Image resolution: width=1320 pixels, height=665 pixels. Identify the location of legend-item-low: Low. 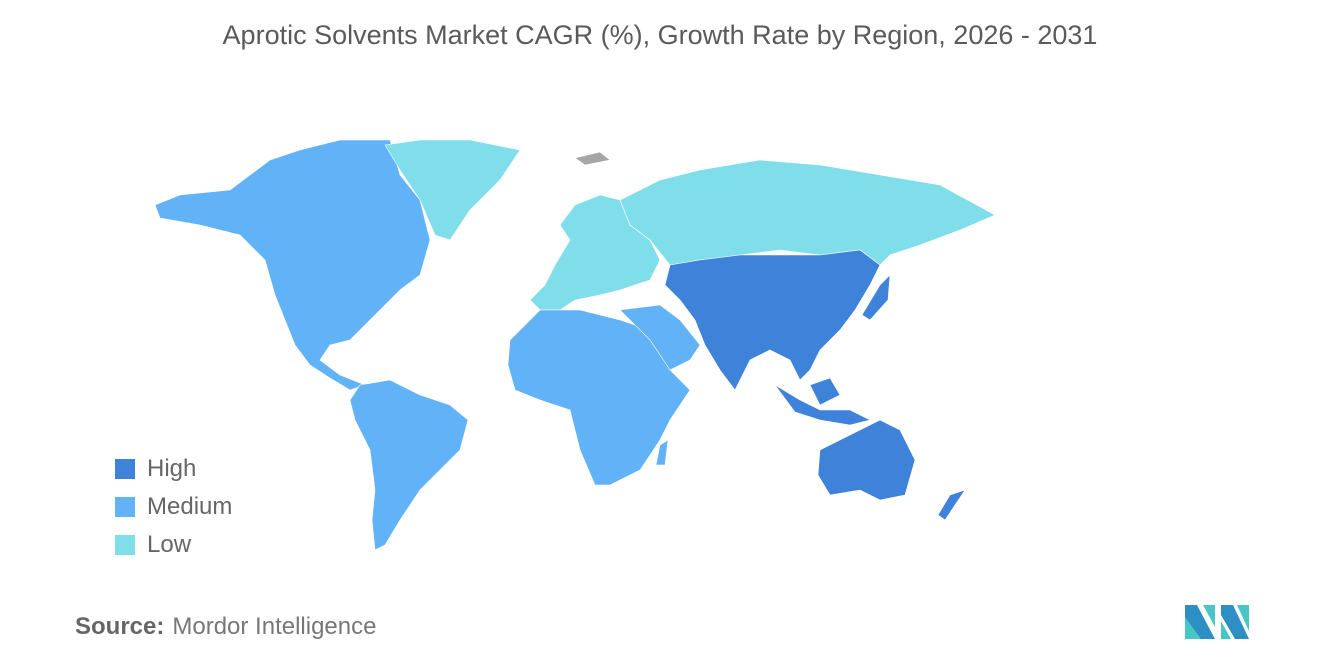
(173, 545).